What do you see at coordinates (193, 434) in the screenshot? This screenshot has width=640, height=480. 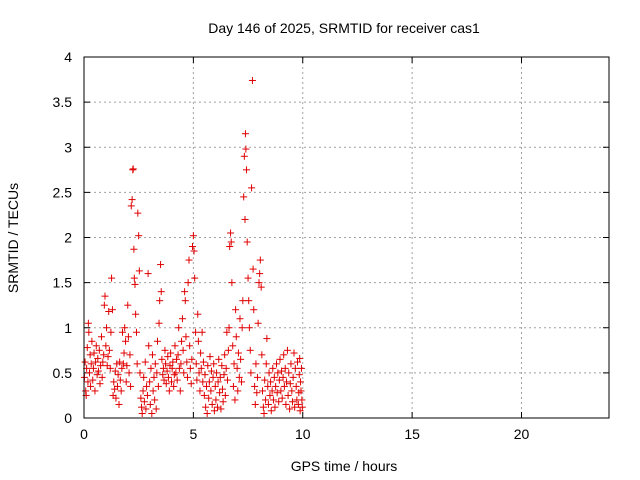 I see `x-tick-label: 5` at bounding box center [193, 434].